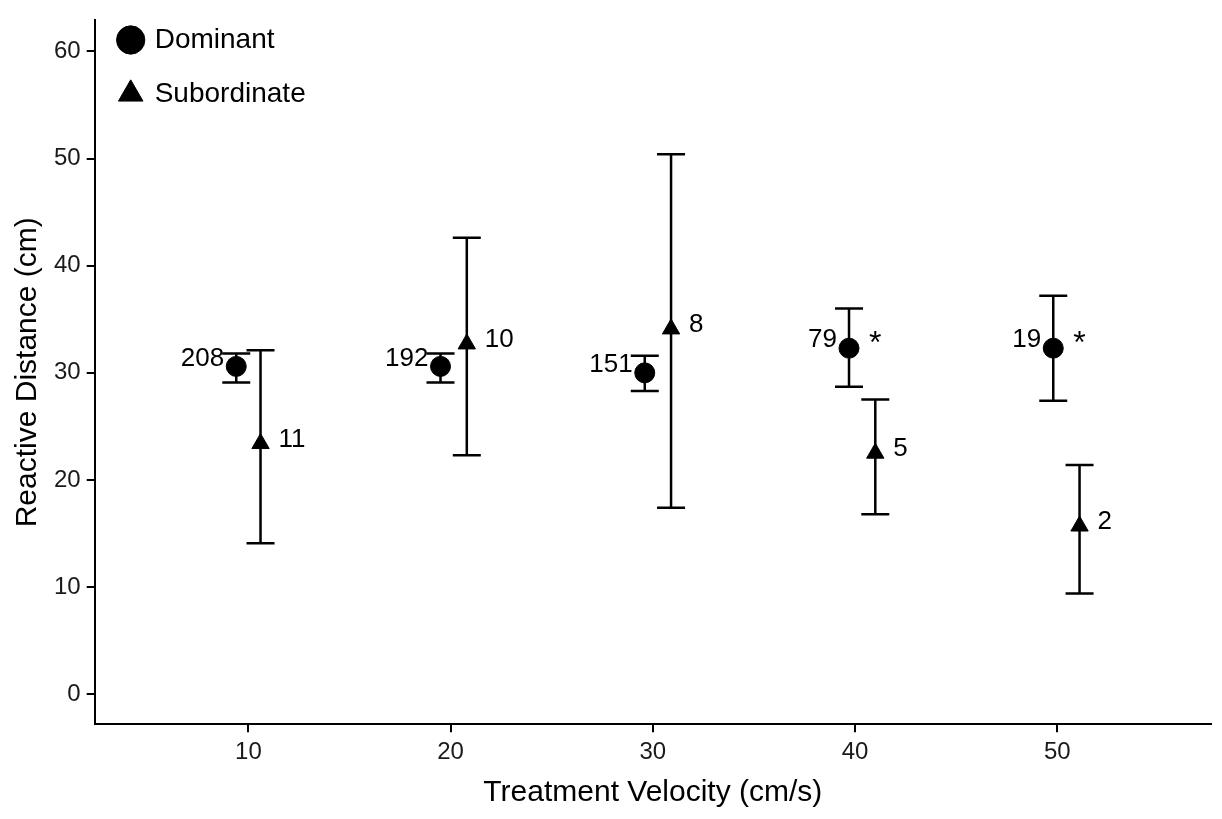  What do you see at coordinates (67, 585) in the screenshot?
I see `y-tick-label: 10` at bounding box center [67, 585].